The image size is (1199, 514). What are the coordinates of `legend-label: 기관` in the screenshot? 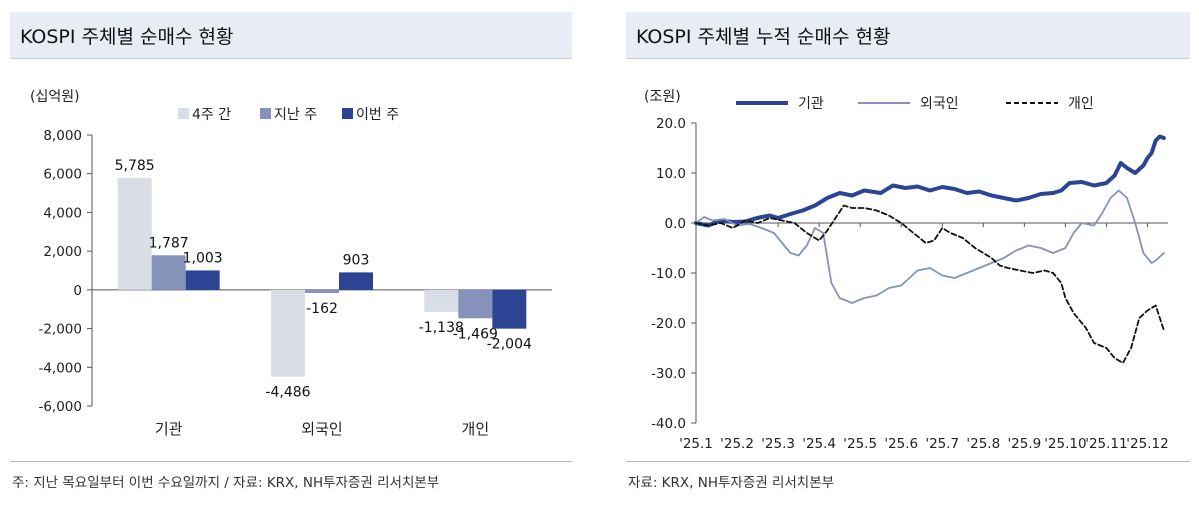 It's located at (811, 104).